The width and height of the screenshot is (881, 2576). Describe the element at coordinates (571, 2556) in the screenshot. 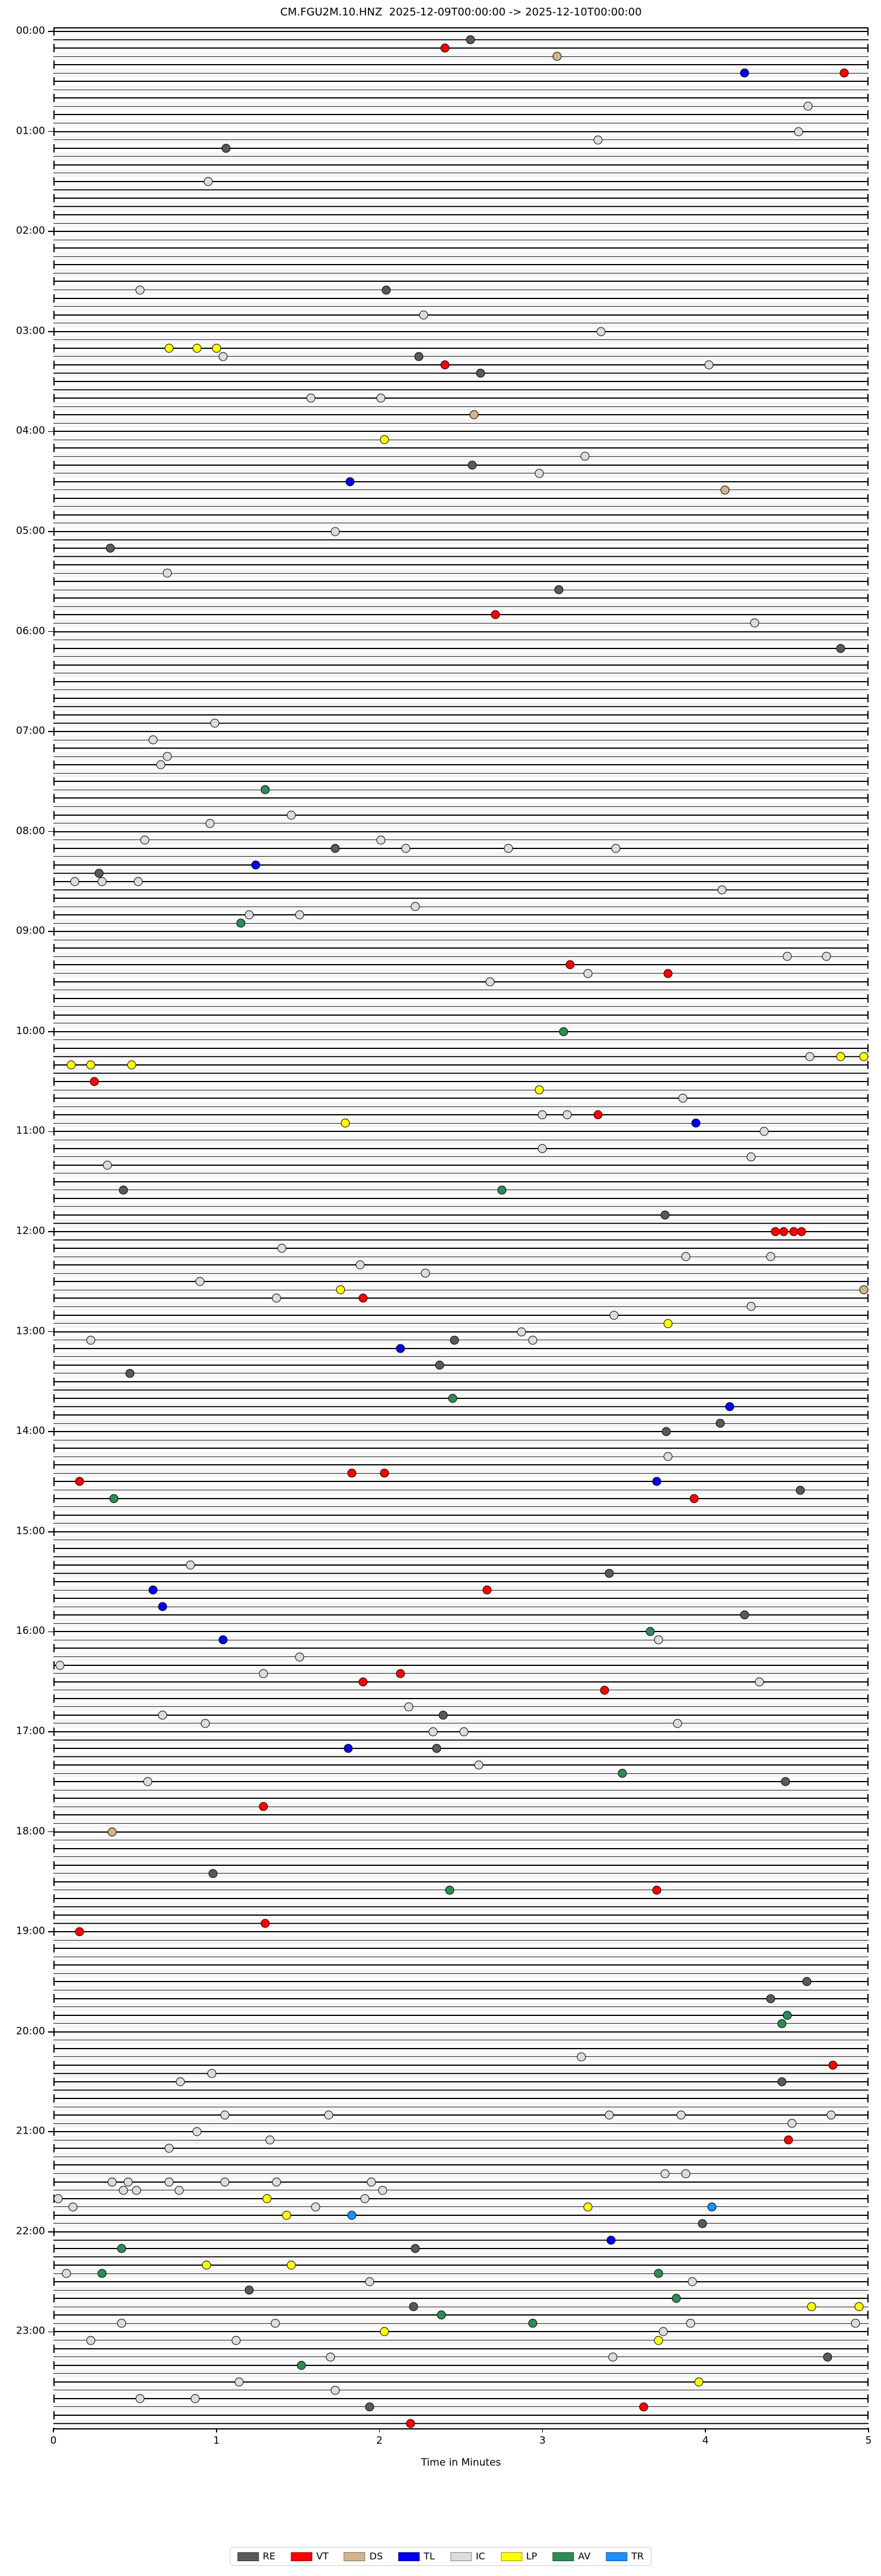

I see `legend-item-av: AV` at that location.